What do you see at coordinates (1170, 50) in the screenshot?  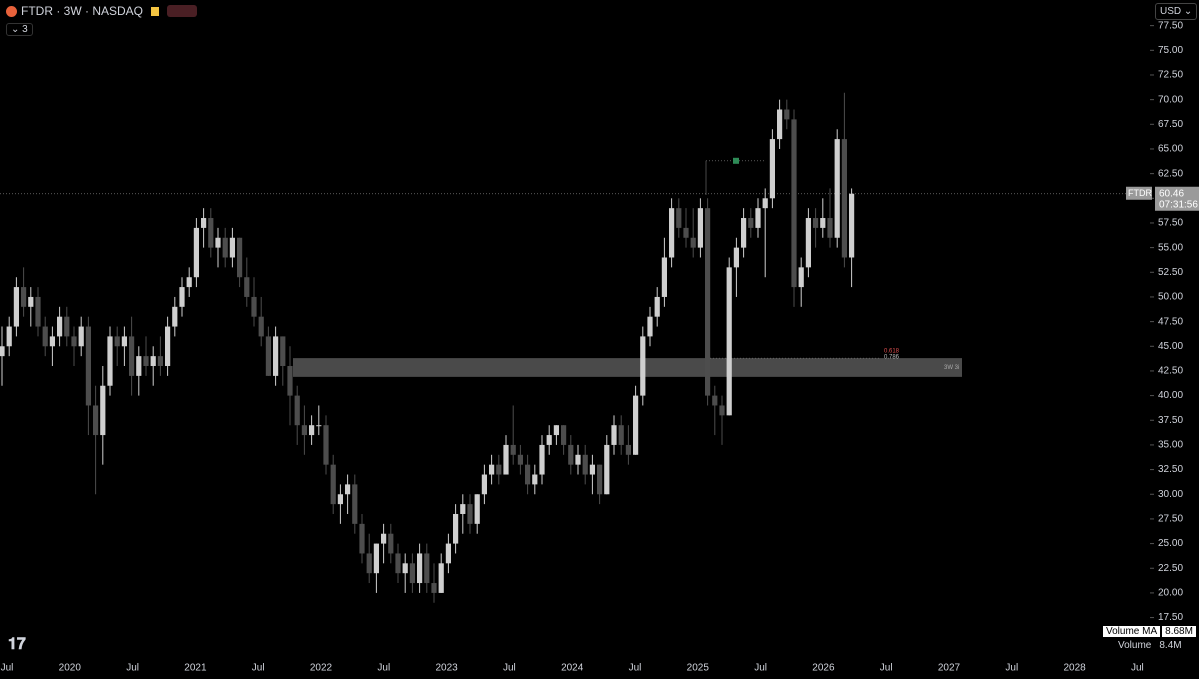 I see `y-tick-label: 75.00` at bounding box center [1170, 50].